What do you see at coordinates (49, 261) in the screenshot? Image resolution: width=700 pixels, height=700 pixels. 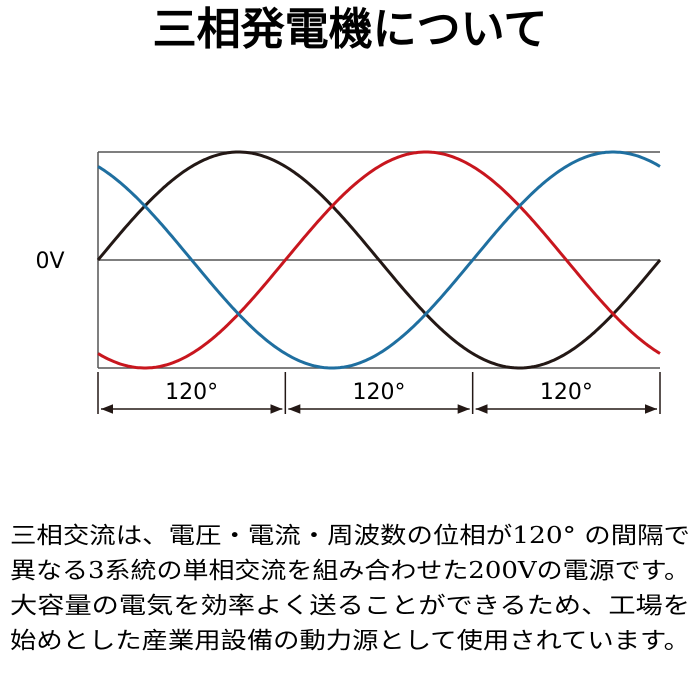 I see `zero-label: 0V` at bounding box center [49, 261].